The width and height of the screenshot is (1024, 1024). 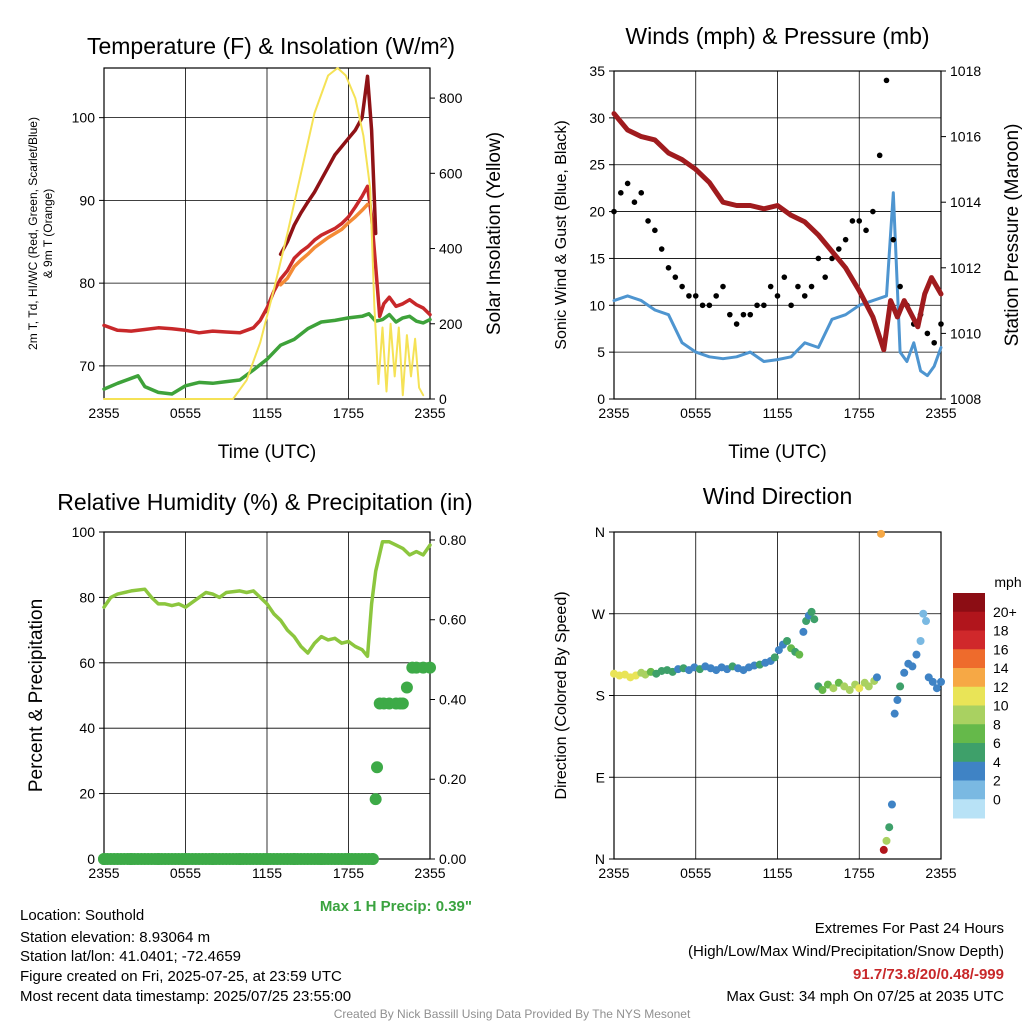 What do you see at coordinates (597, 118) in the screenshot?
I see `wind-y-tick-label: 30` at bounding box center [597, 118].